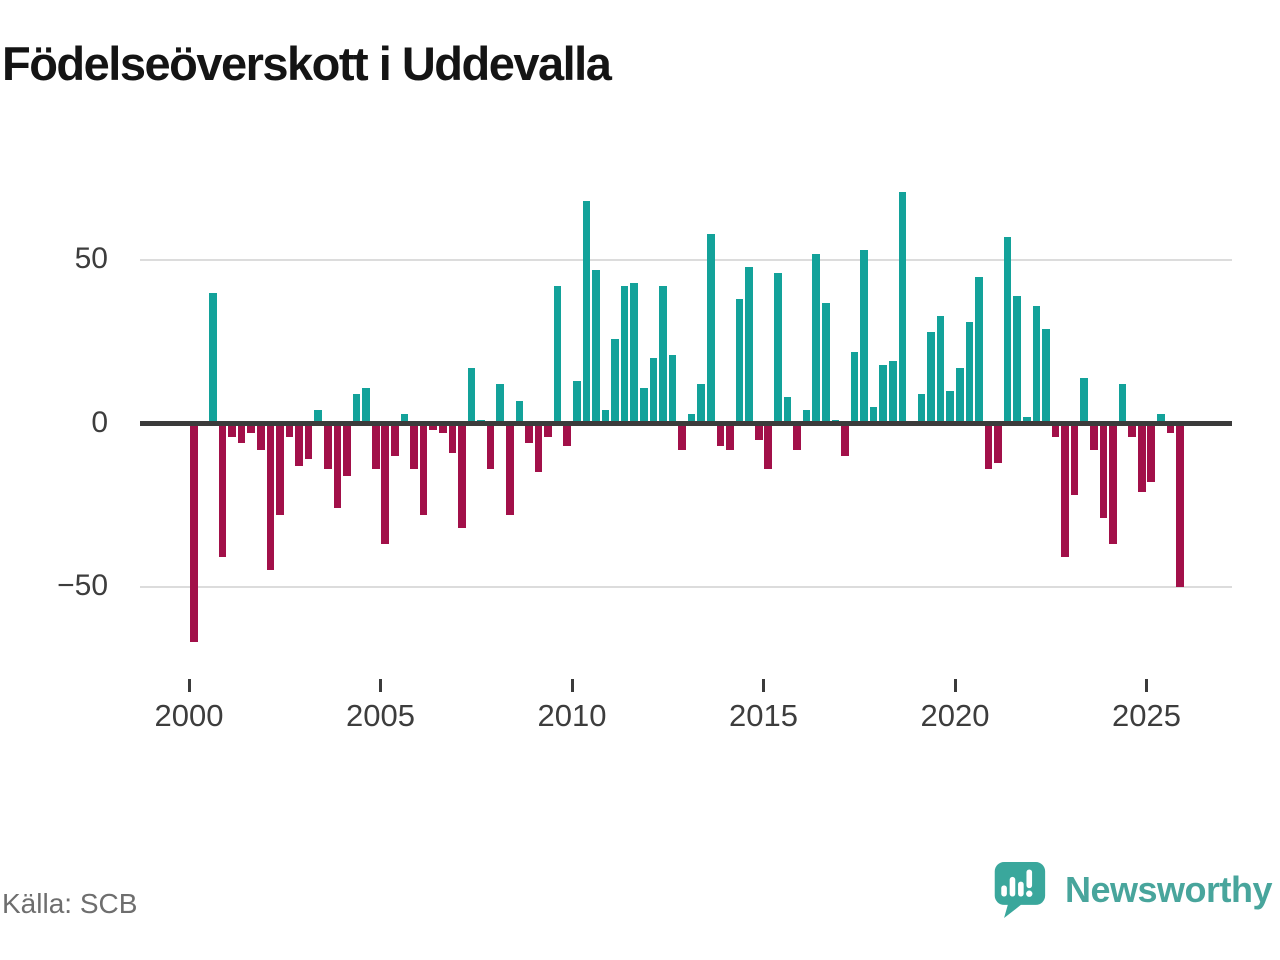 The width and height of the screenshot is (1280, 960). Describe the element at coordinates (538, 448) in the screenshot. I see `bar-2009-q1` at that location.